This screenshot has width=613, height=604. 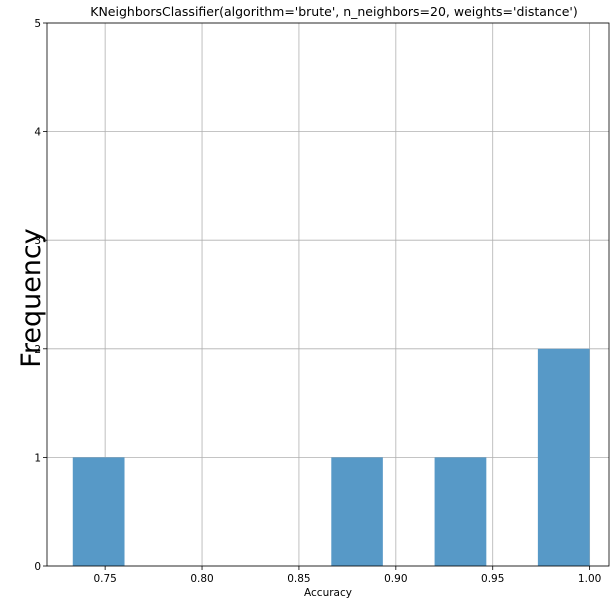 What do you see at coordinates (104, 579) in the screenshot?
I see `x-tick-label: 0.75` at bounding box center [104, 579].